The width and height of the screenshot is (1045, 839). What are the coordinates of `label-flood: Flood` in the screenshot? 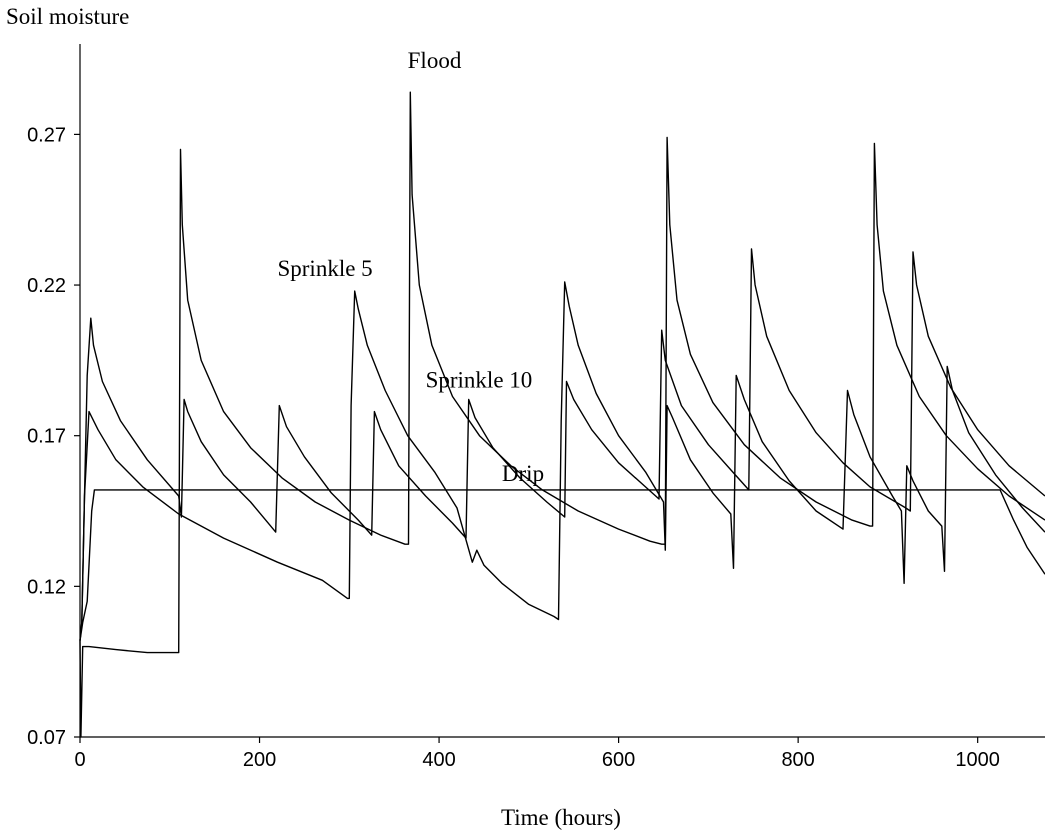 It's located at (435, 60).